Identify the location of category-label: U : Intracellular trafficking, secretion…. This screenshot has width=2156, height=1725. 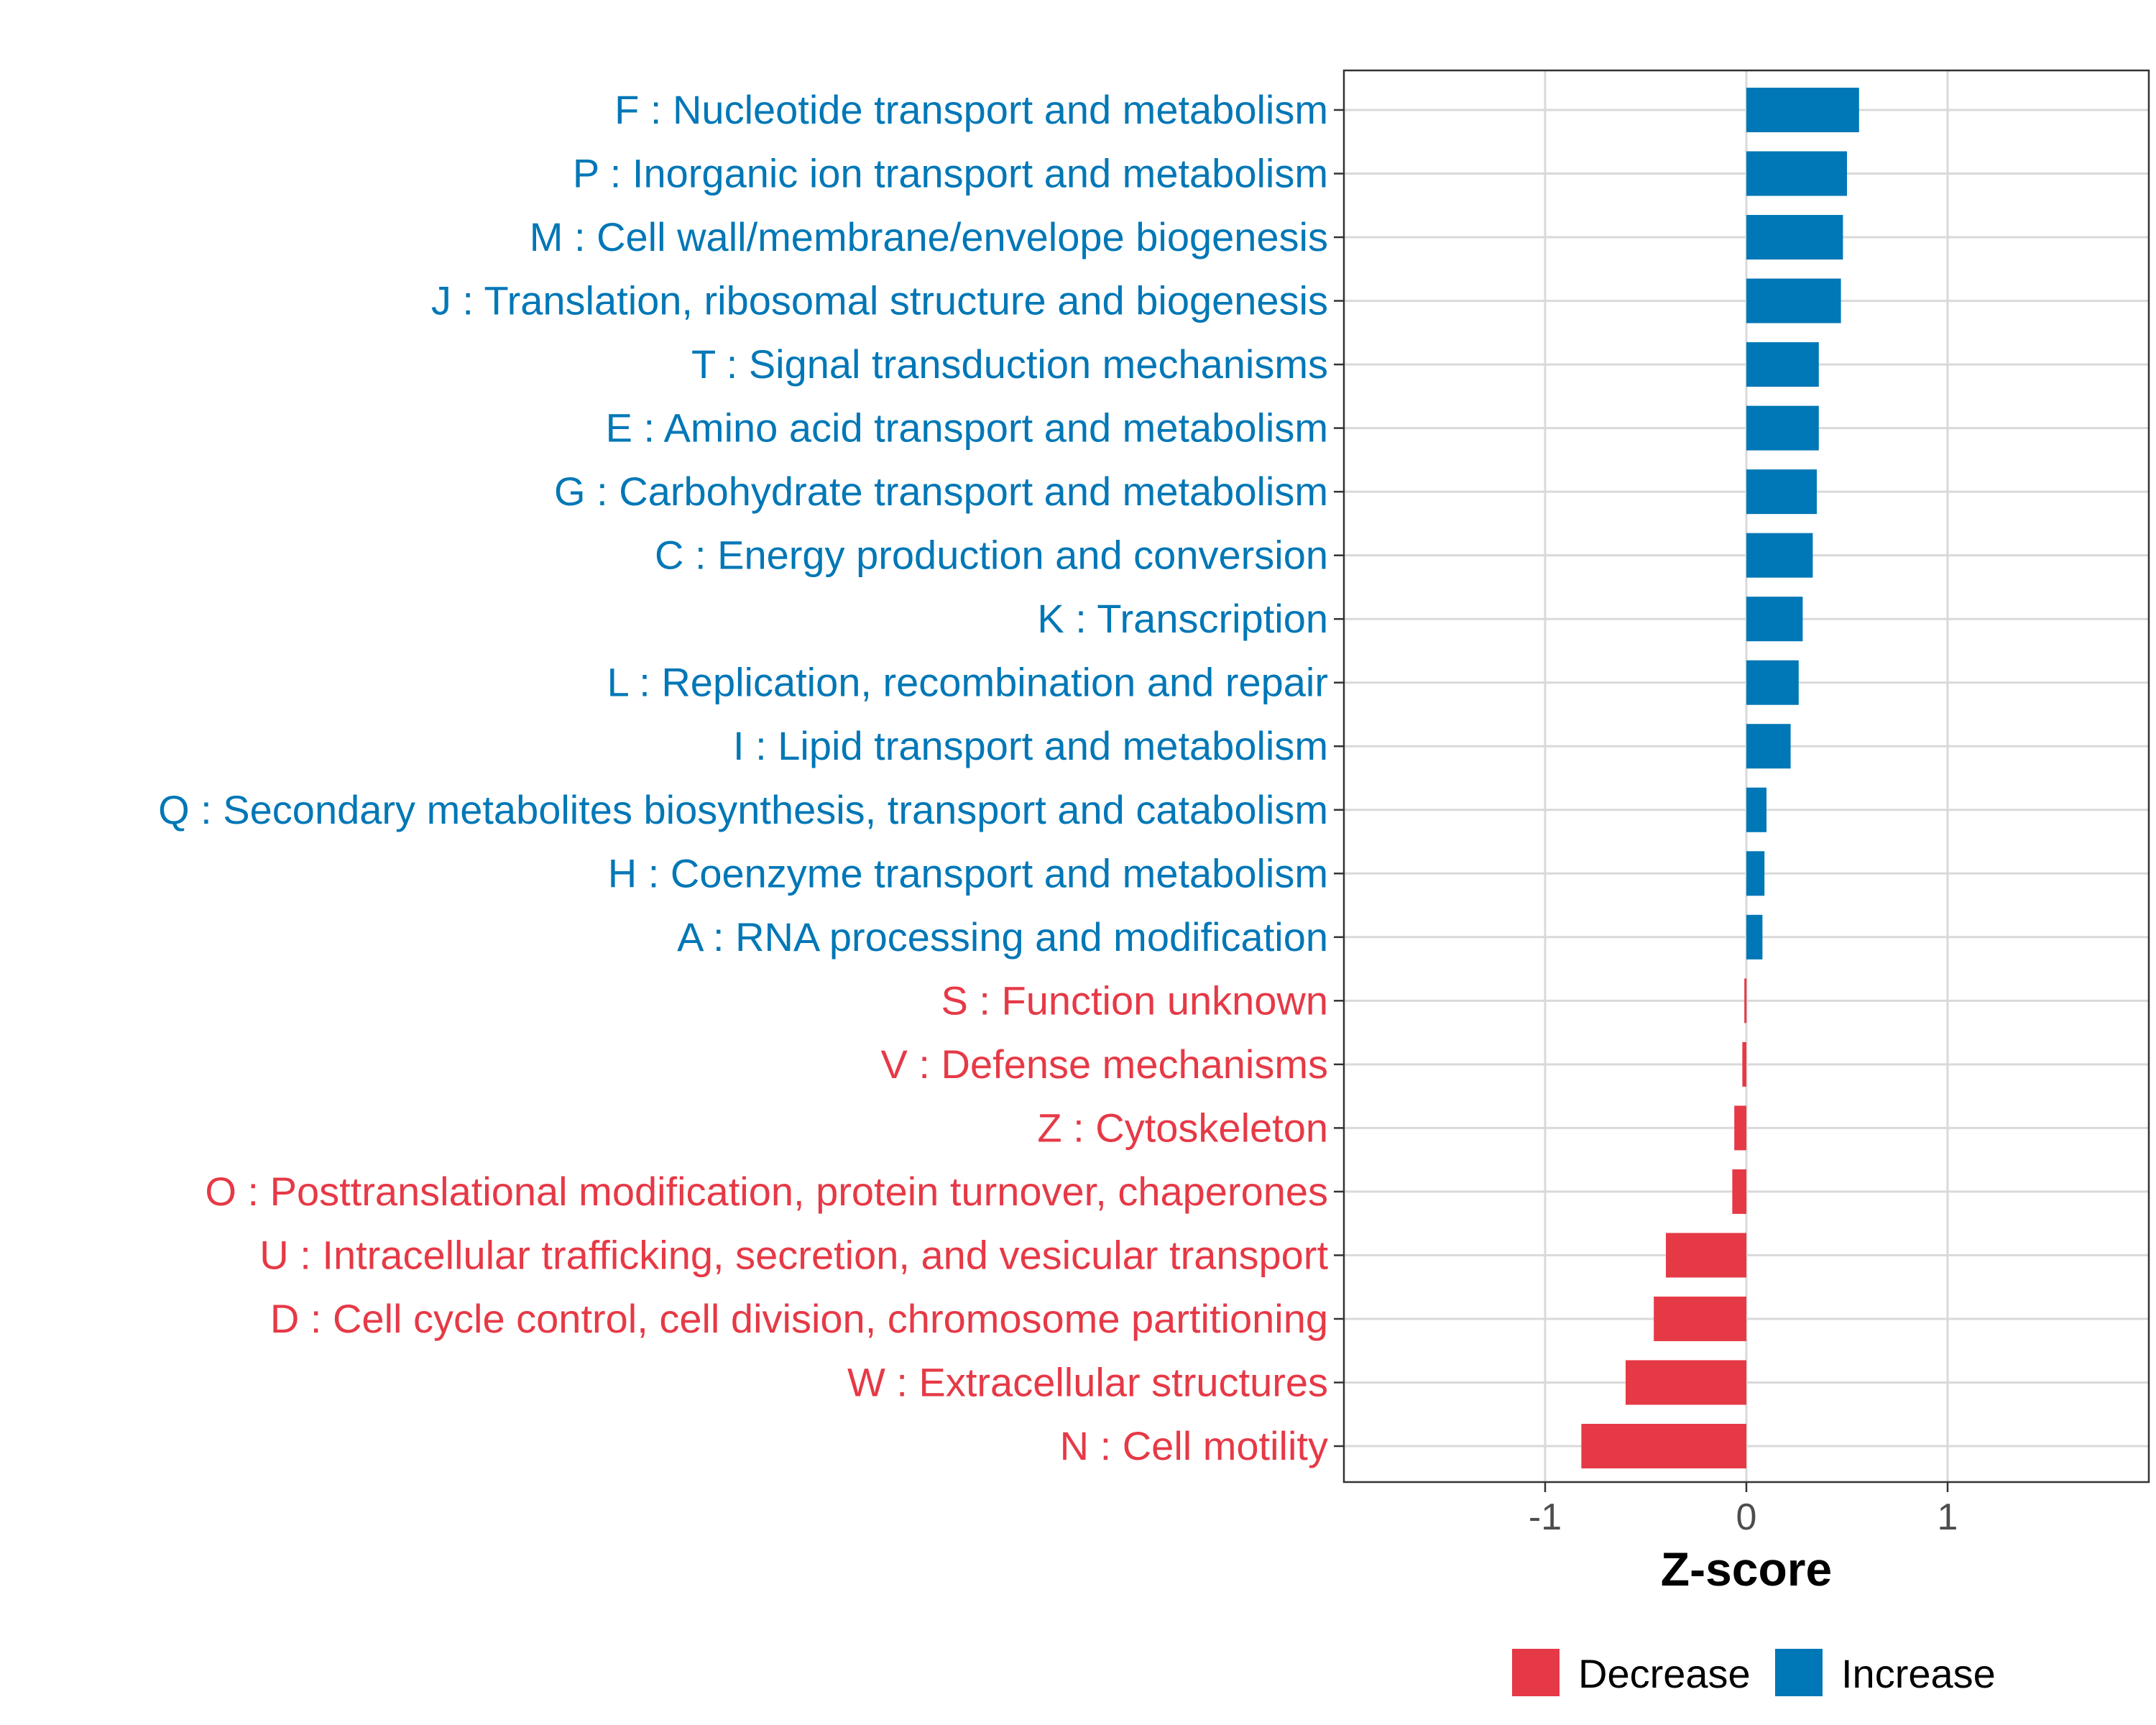
(794, 1254).